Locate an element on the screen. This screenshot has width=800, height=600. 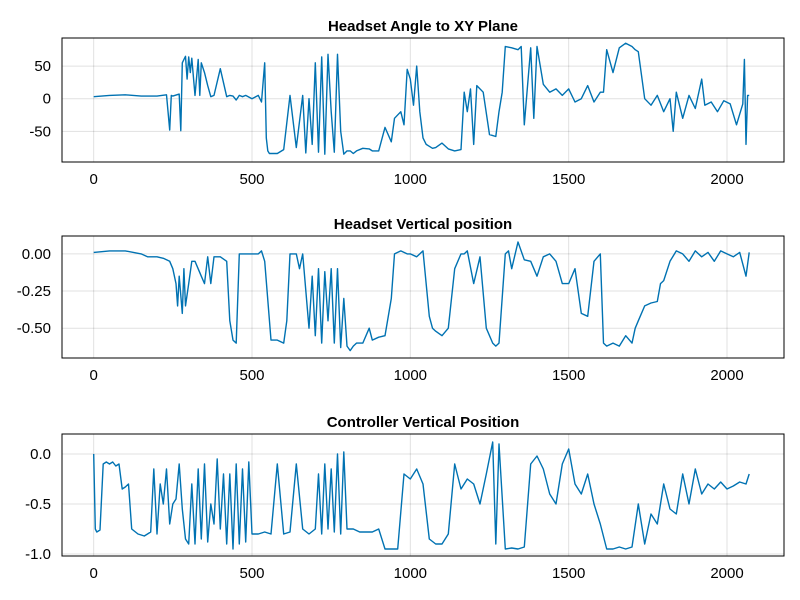
y-tick-label: -1.0 is located at coordinates (38, 554).